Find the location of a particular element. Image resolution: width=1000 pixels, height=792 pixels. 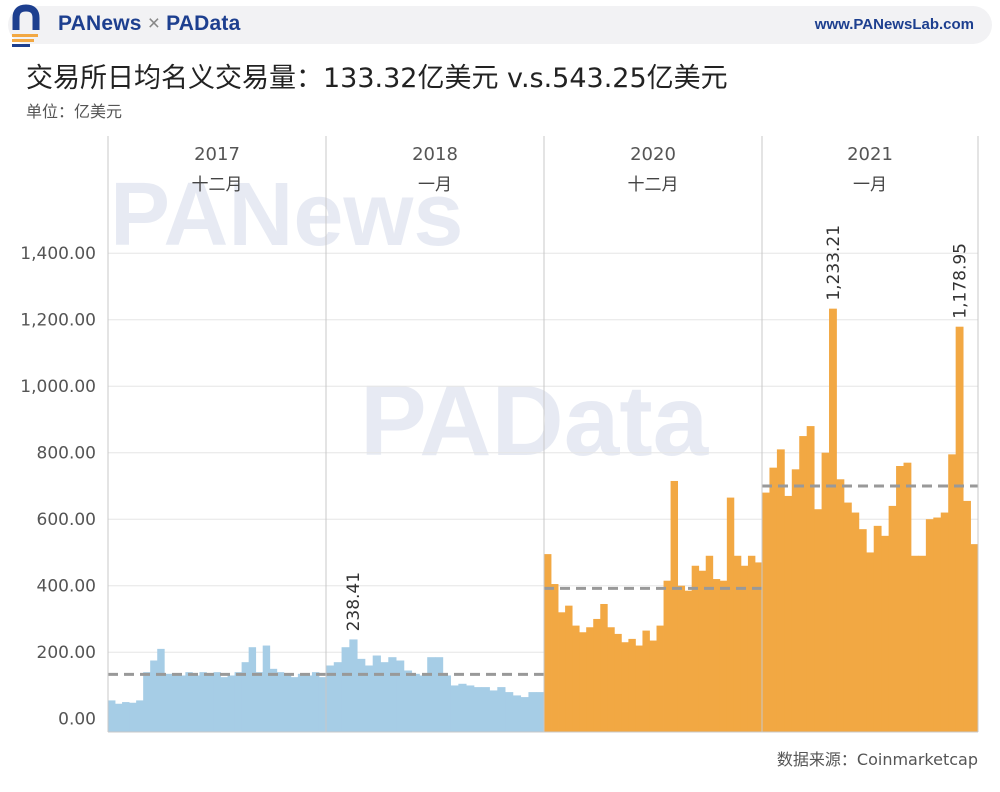

panel-month-label: 十二月 is located at coordinates (653, 185).